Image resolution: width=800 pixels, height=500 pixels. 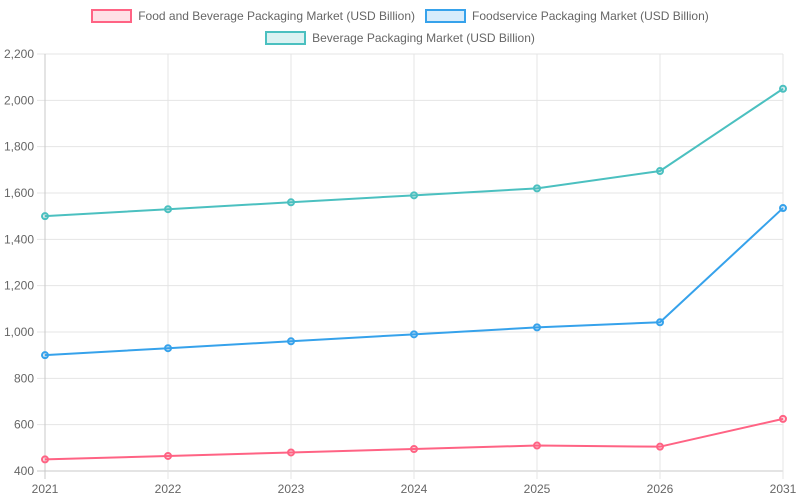 I want to click on x-tick-label: 2026, so click(x=660, y=489).